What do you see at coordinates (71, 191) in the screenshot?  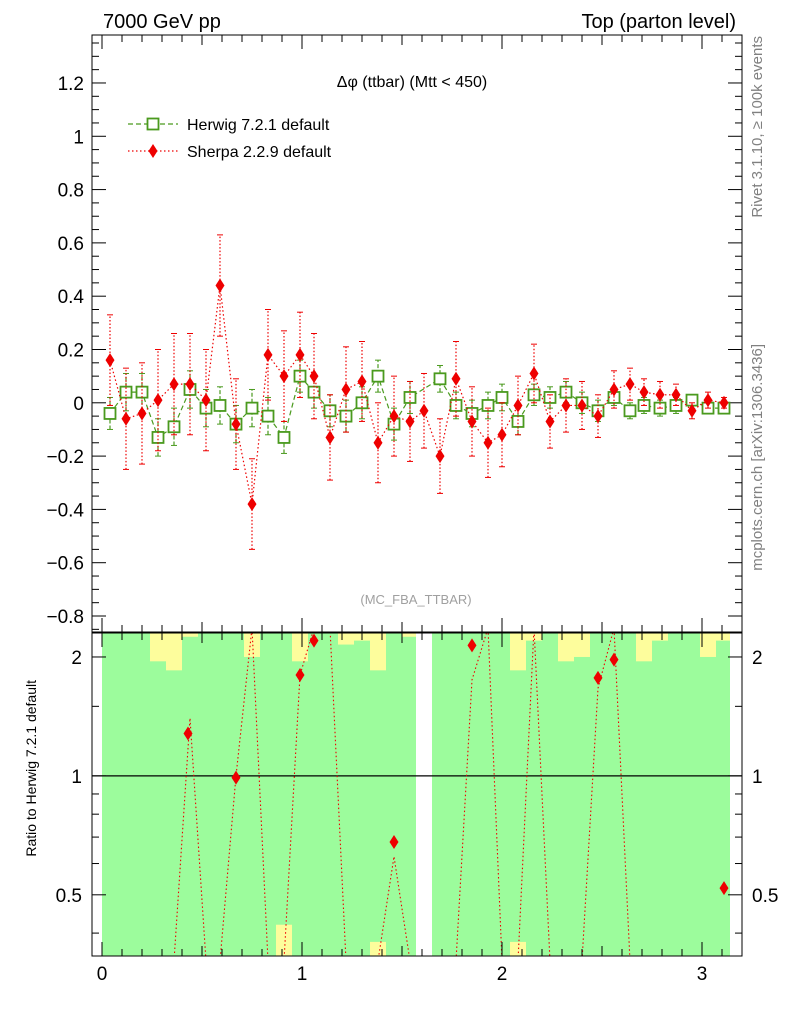 I see `main-ytick-label: 0.8` at bounding box center [71, 191].